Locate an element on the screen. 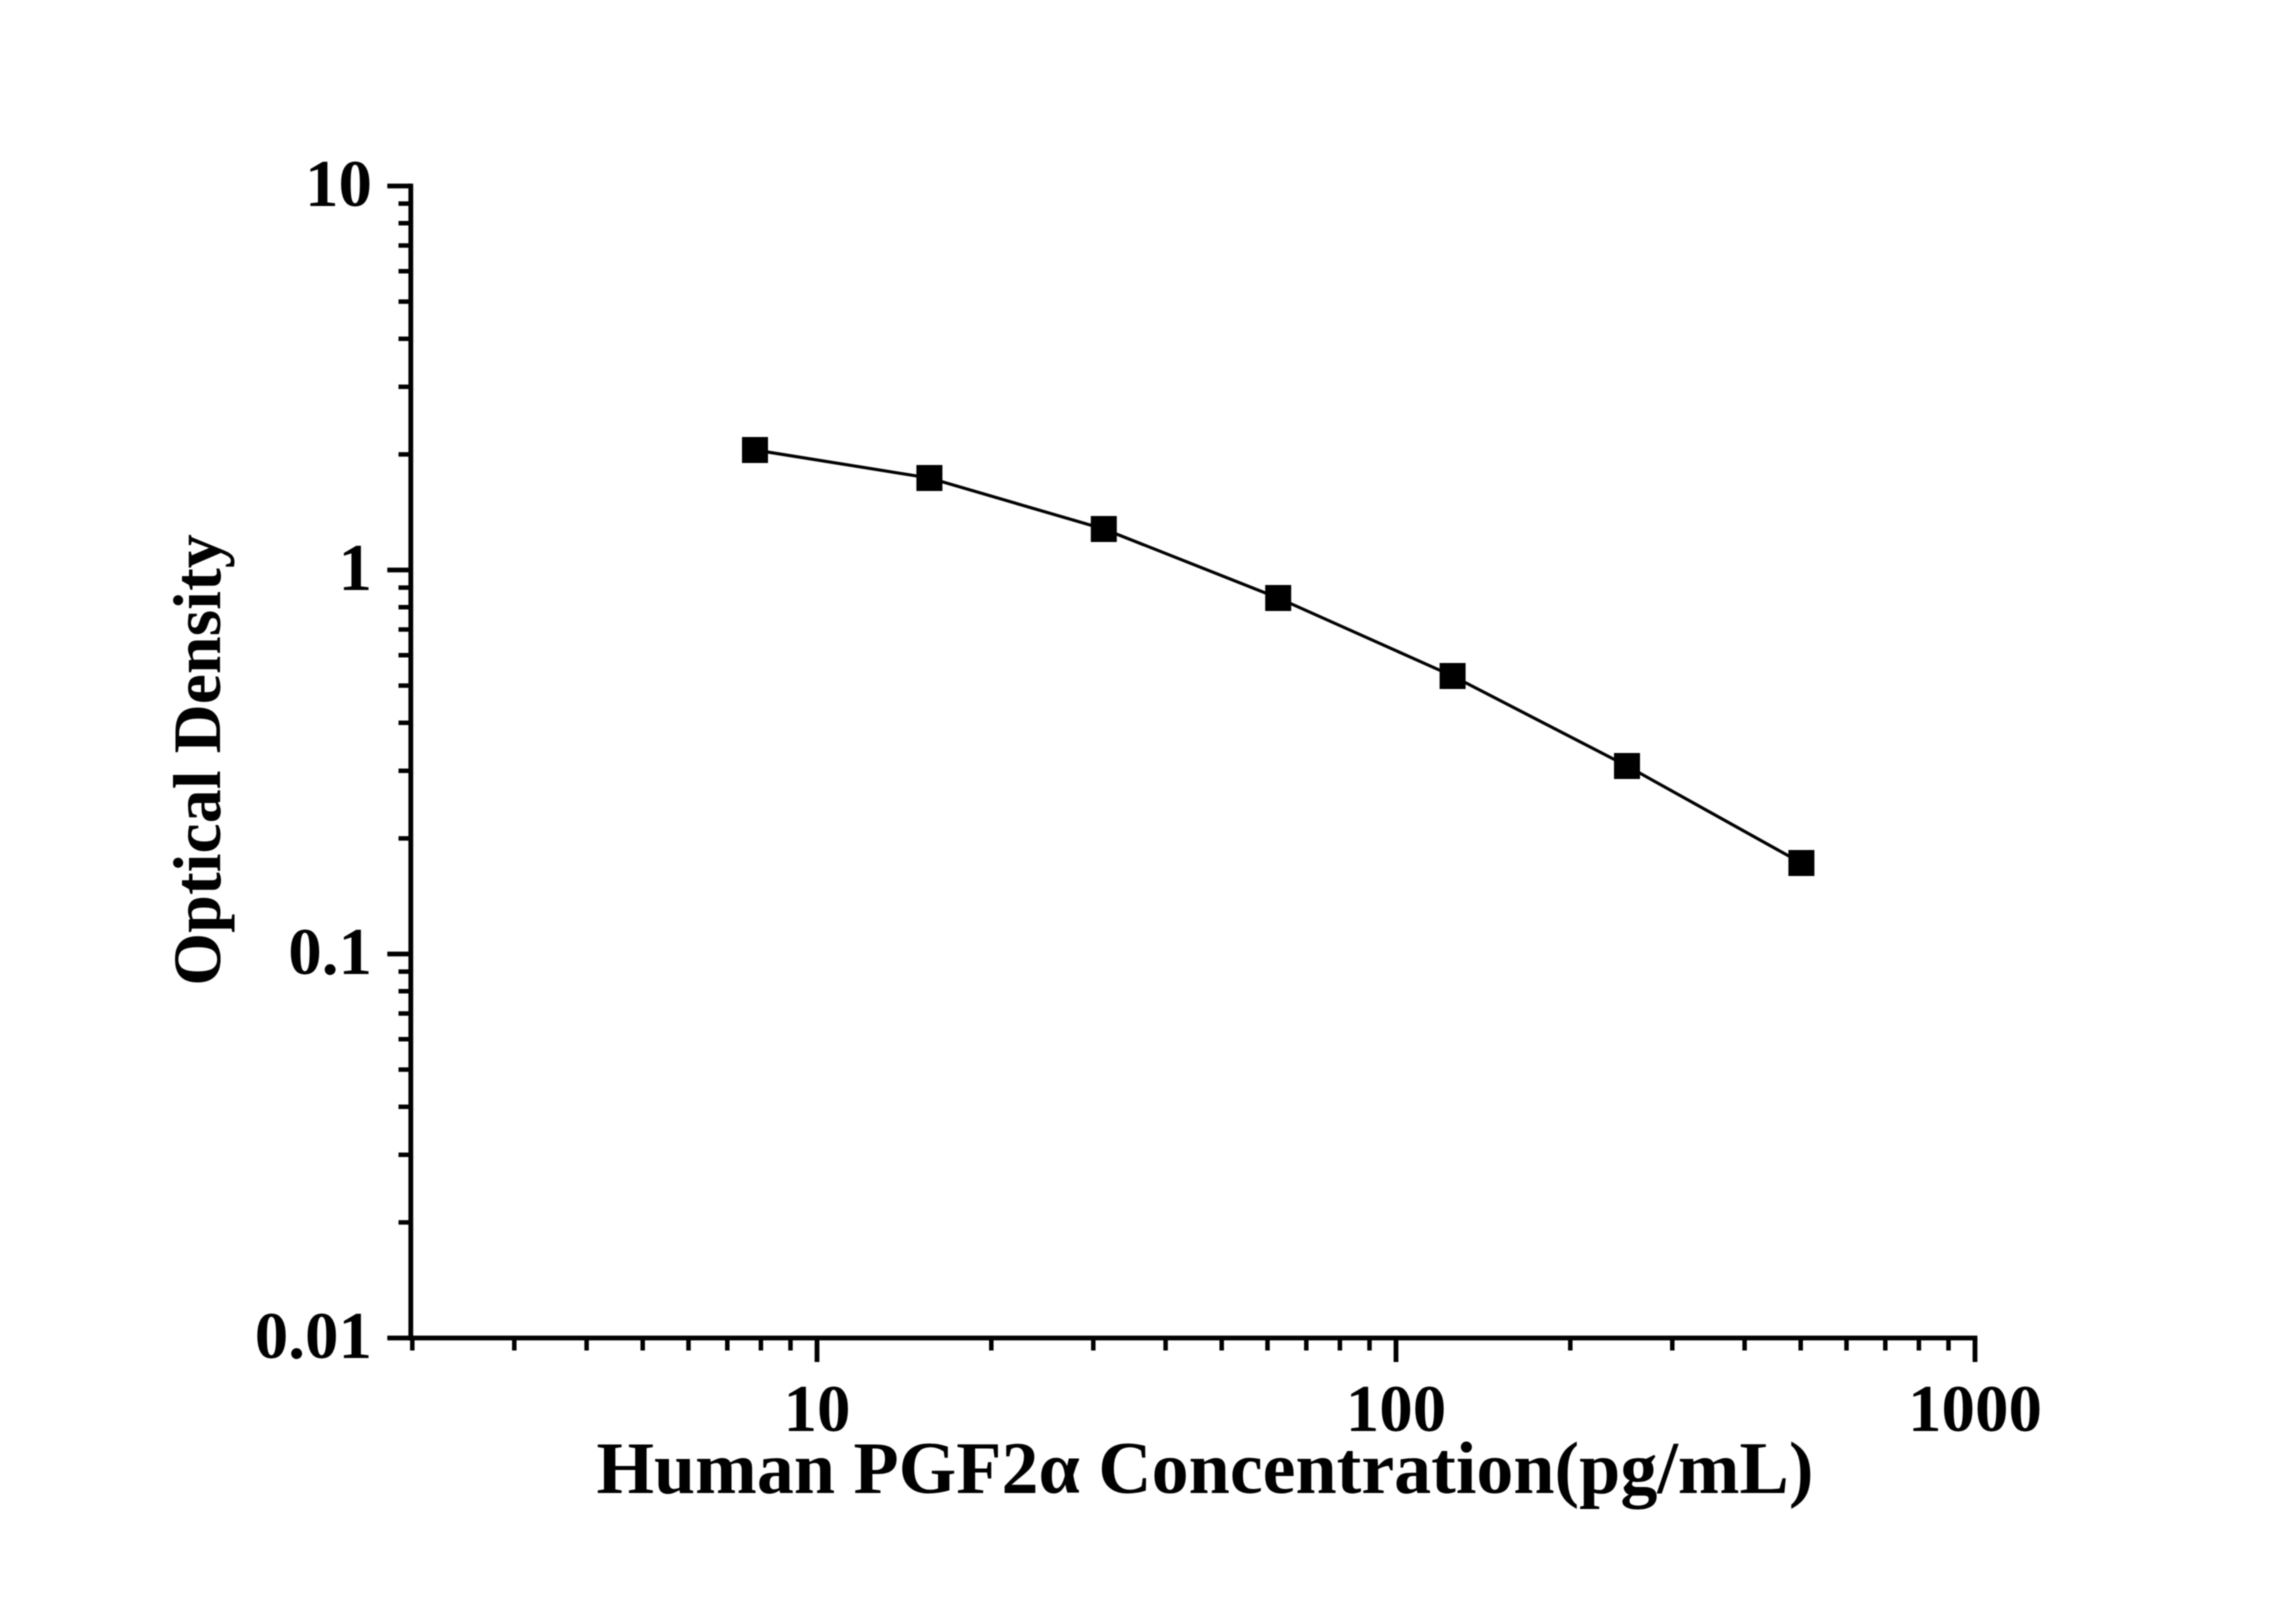 The height and width of the screenshot is (1604, 2296). svg-text: 0.01 is located at coordinates (313, 1336).